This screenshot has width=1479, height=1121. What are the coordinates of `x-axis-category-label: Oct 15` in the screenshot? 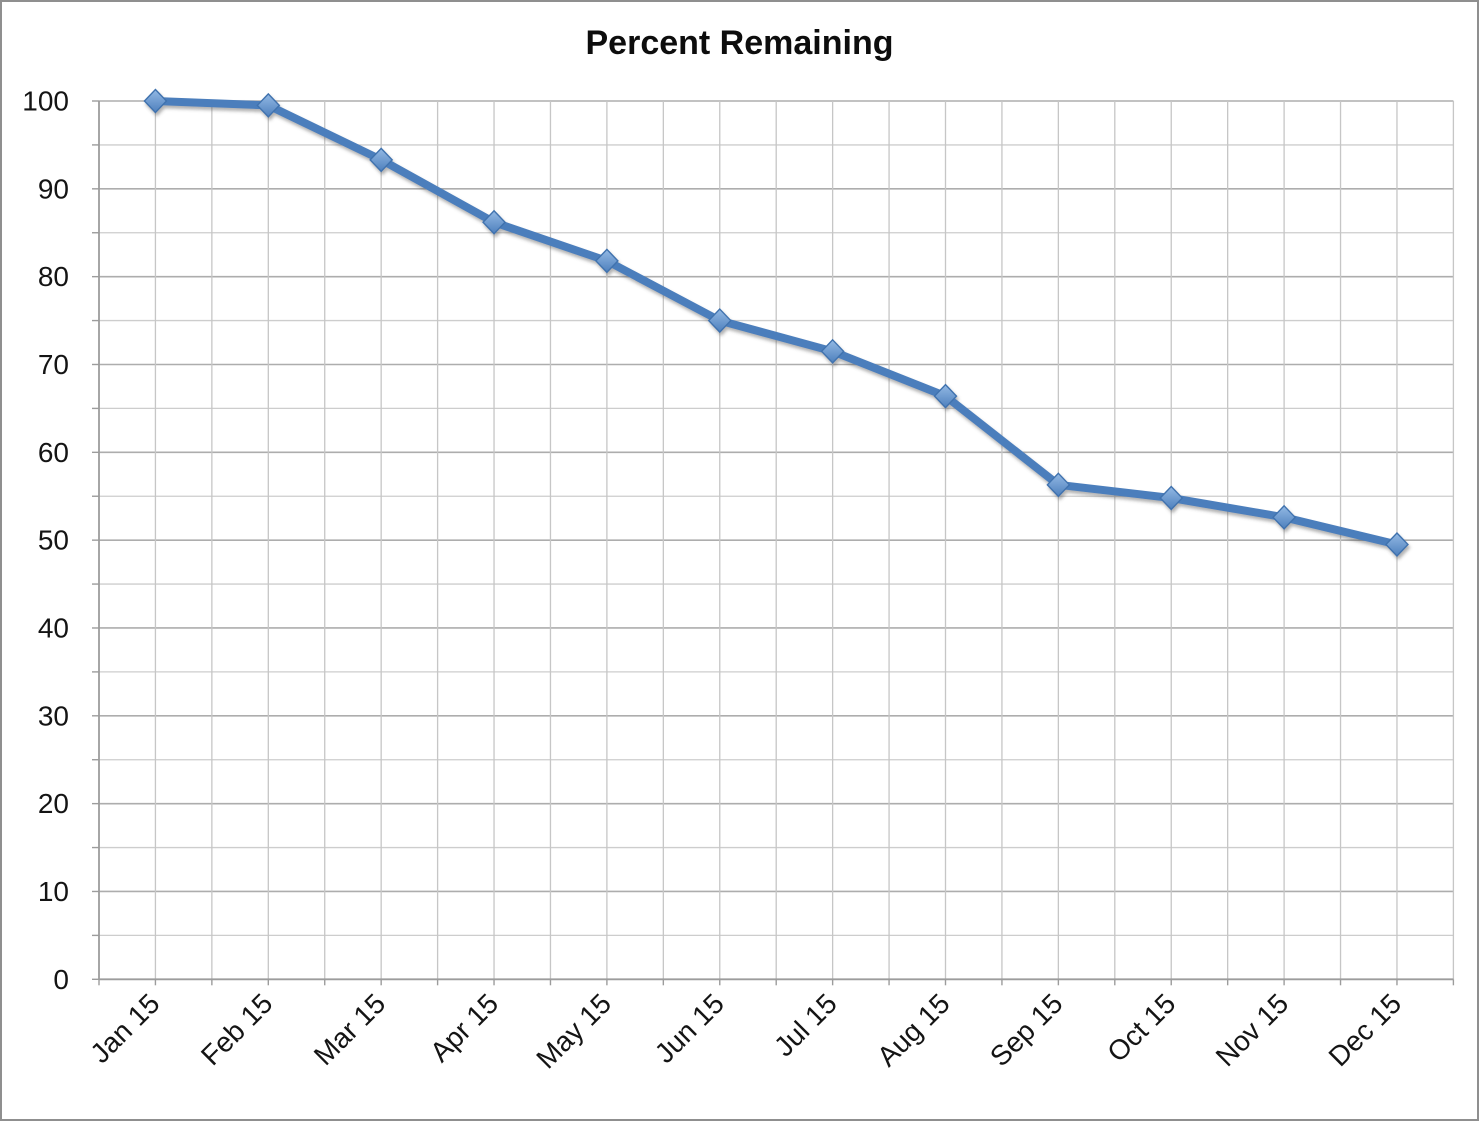 It's located at (1141, 1028).